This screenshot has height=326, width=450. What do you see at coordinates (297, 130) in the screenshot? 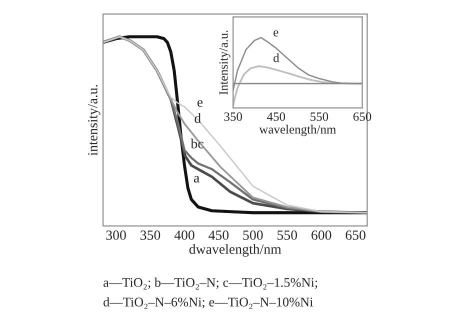
I see `x-axis-title: wavelength/nm` at bounding box center [297, 130].